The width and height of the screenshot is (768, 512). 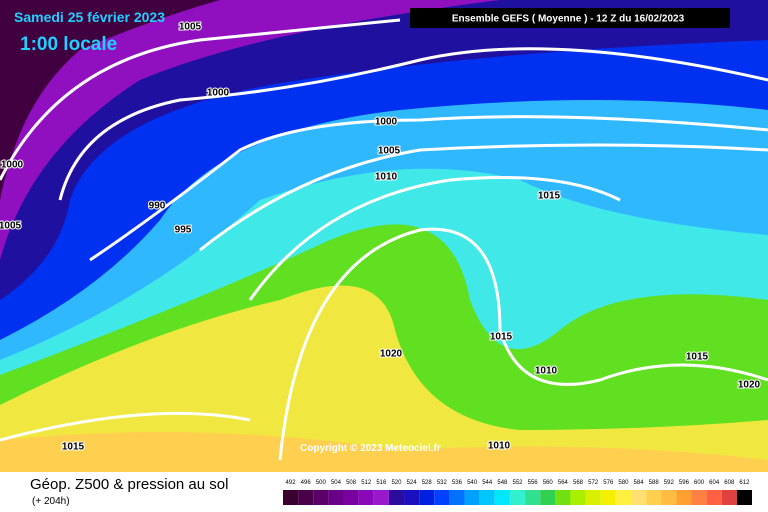 I want to click on scale-label: 604, so click(x=714, y=483).